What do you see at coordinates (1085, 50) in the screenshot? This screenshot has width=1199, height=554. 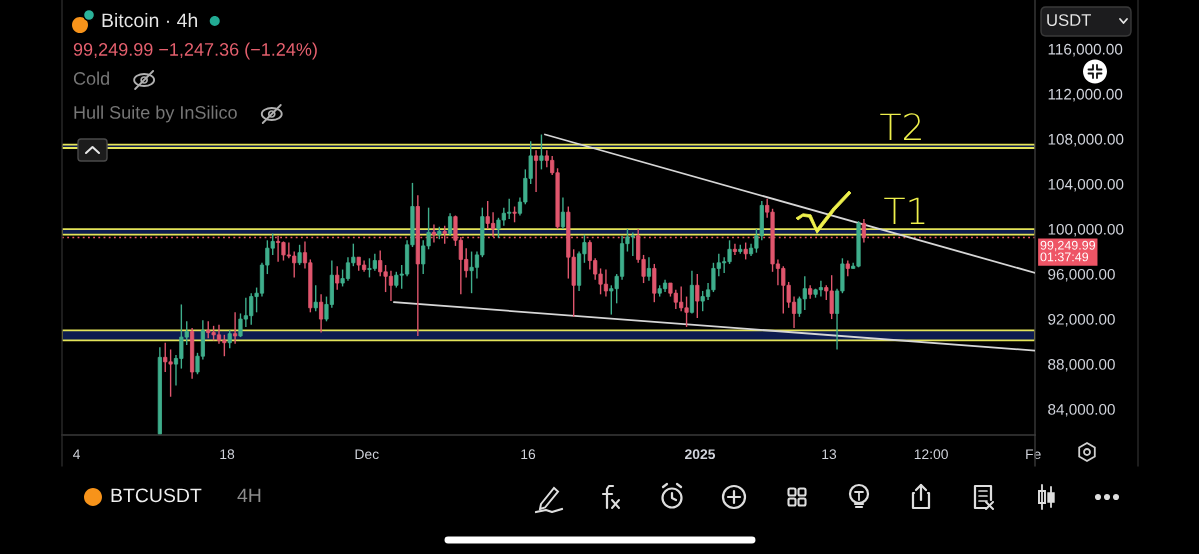 I see `y-tick-label: 116,000.00` at bounding box center [1085, 50].